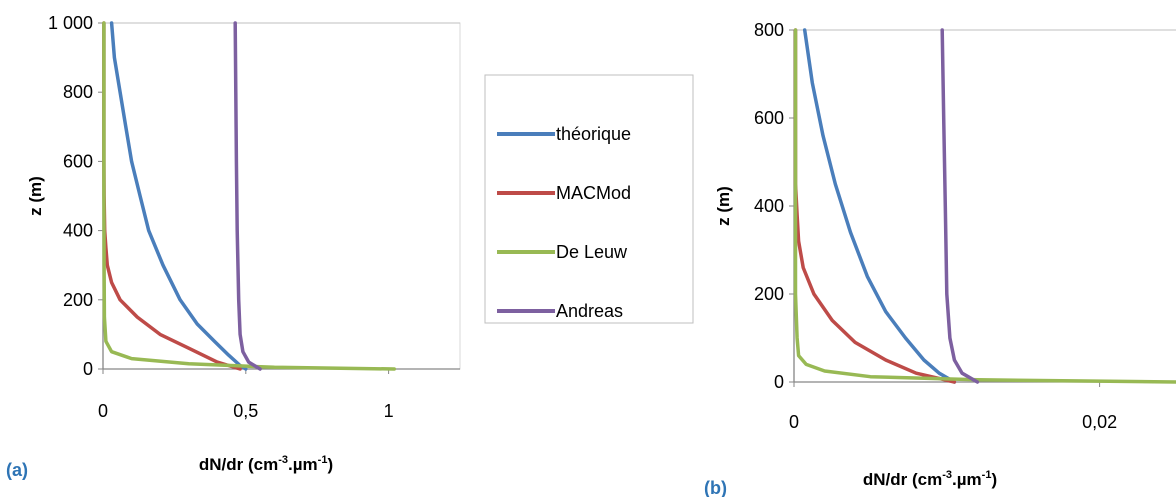  What do you see at coordinates (592, 252) in the screenshot?
I see `legend-label-de-leuw: De Leuw` at bounding box center [592, 252].